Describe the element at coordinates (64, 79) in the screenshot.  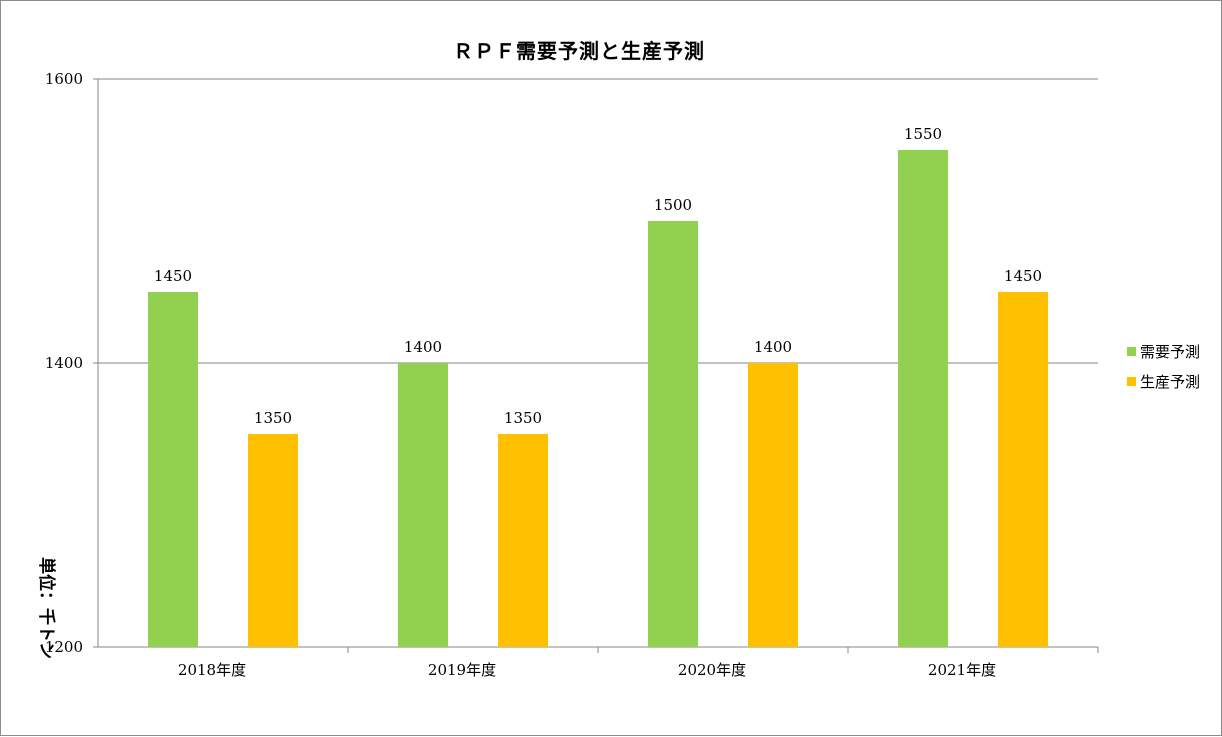
I see `y-tick-label: 1600` at that location.